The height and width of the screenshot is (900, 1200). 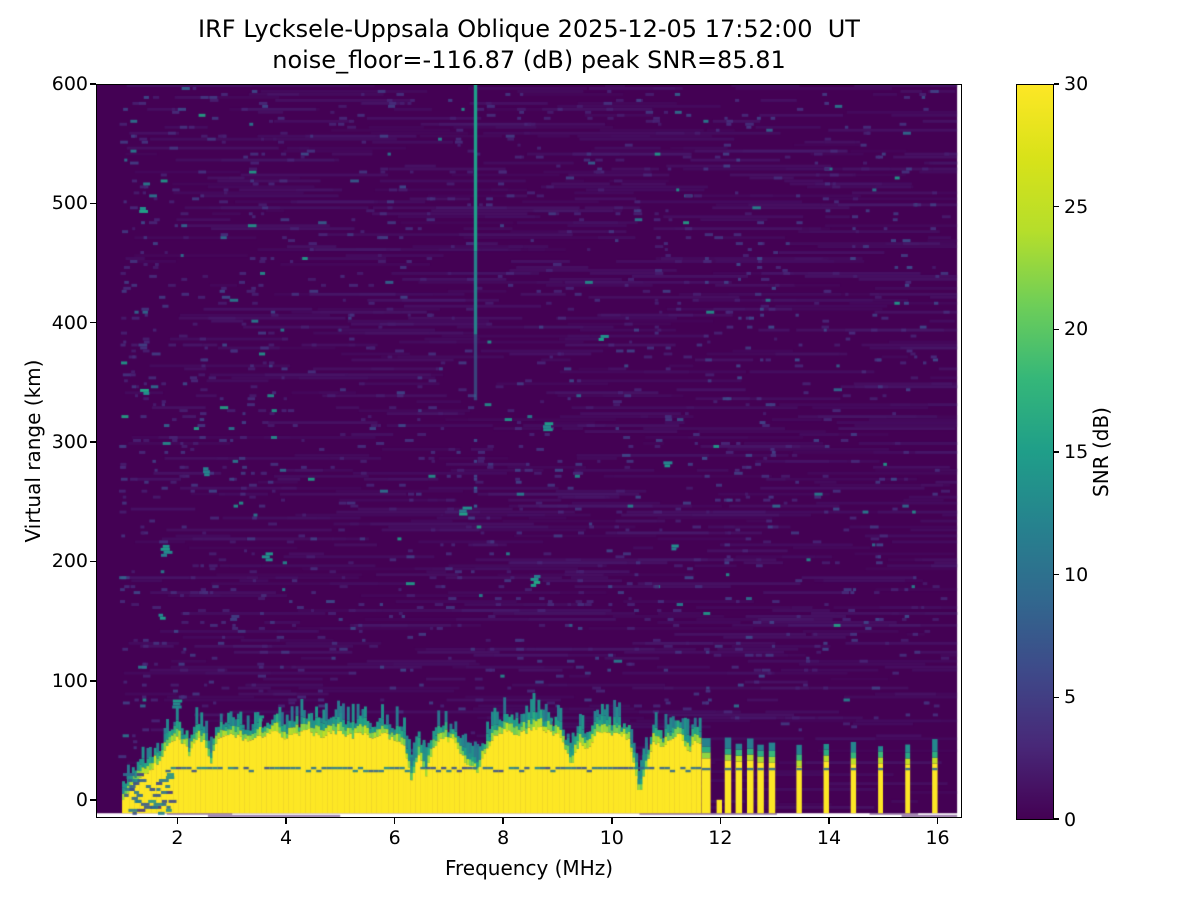 I want to click on yticklabel: 400, so click(x=69, y=322).